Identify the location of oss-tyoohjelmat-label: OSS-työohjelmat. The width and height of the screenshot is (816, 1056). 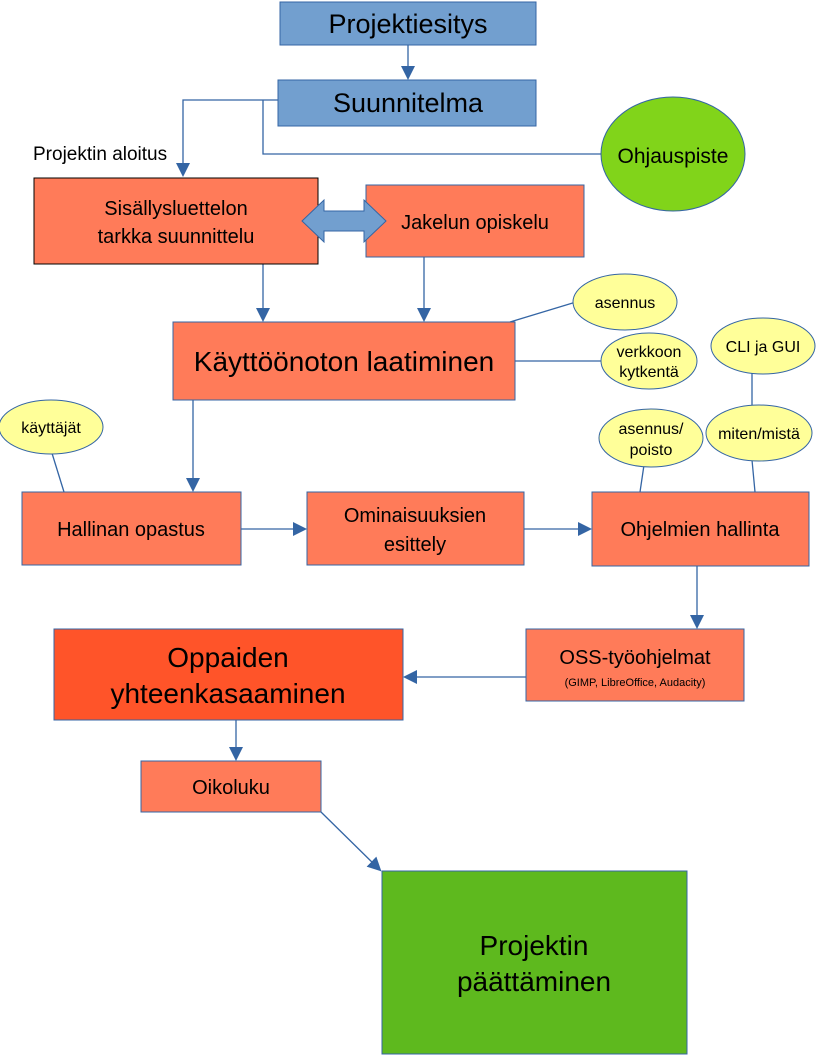
(635, 658).